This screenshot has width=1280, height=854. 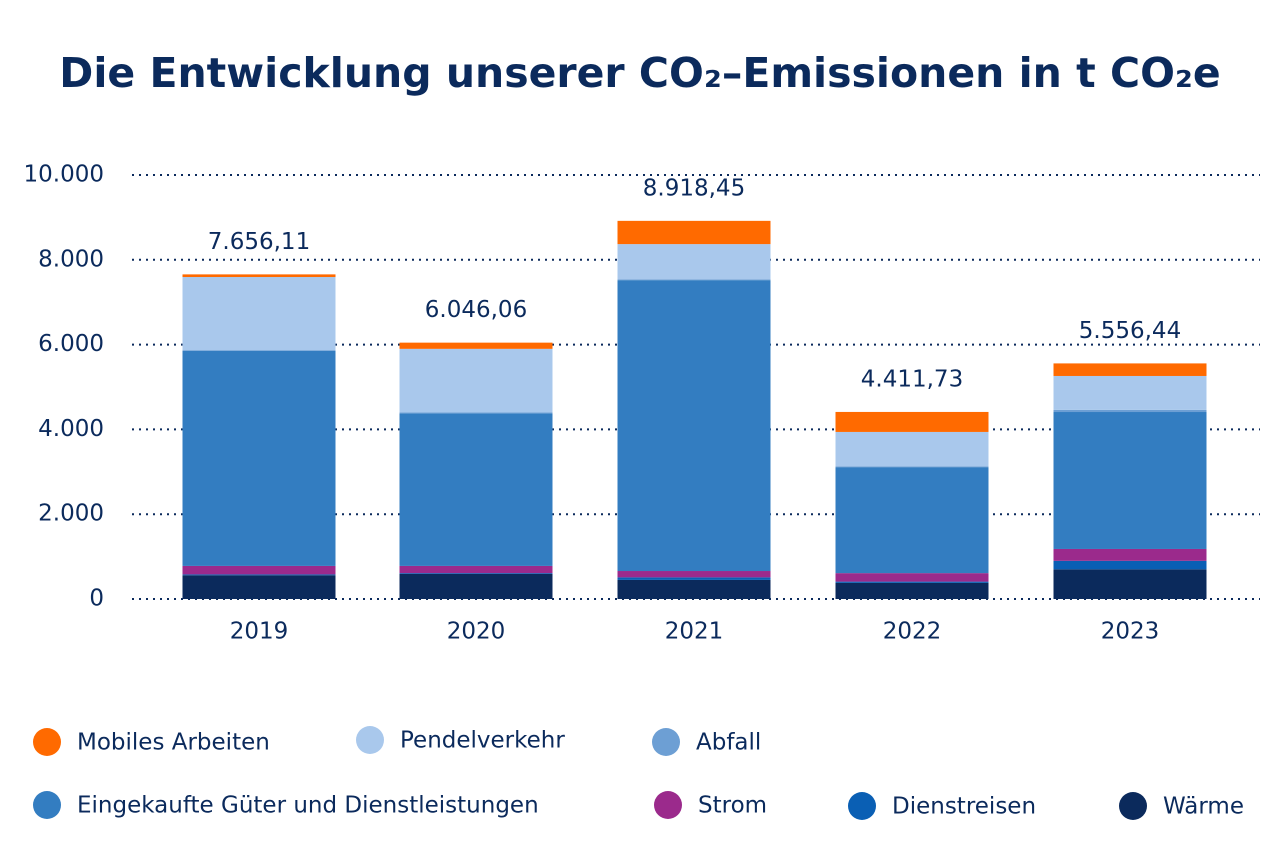 I want to click on x-tick-label: 2022, so click(x=912, y=632).